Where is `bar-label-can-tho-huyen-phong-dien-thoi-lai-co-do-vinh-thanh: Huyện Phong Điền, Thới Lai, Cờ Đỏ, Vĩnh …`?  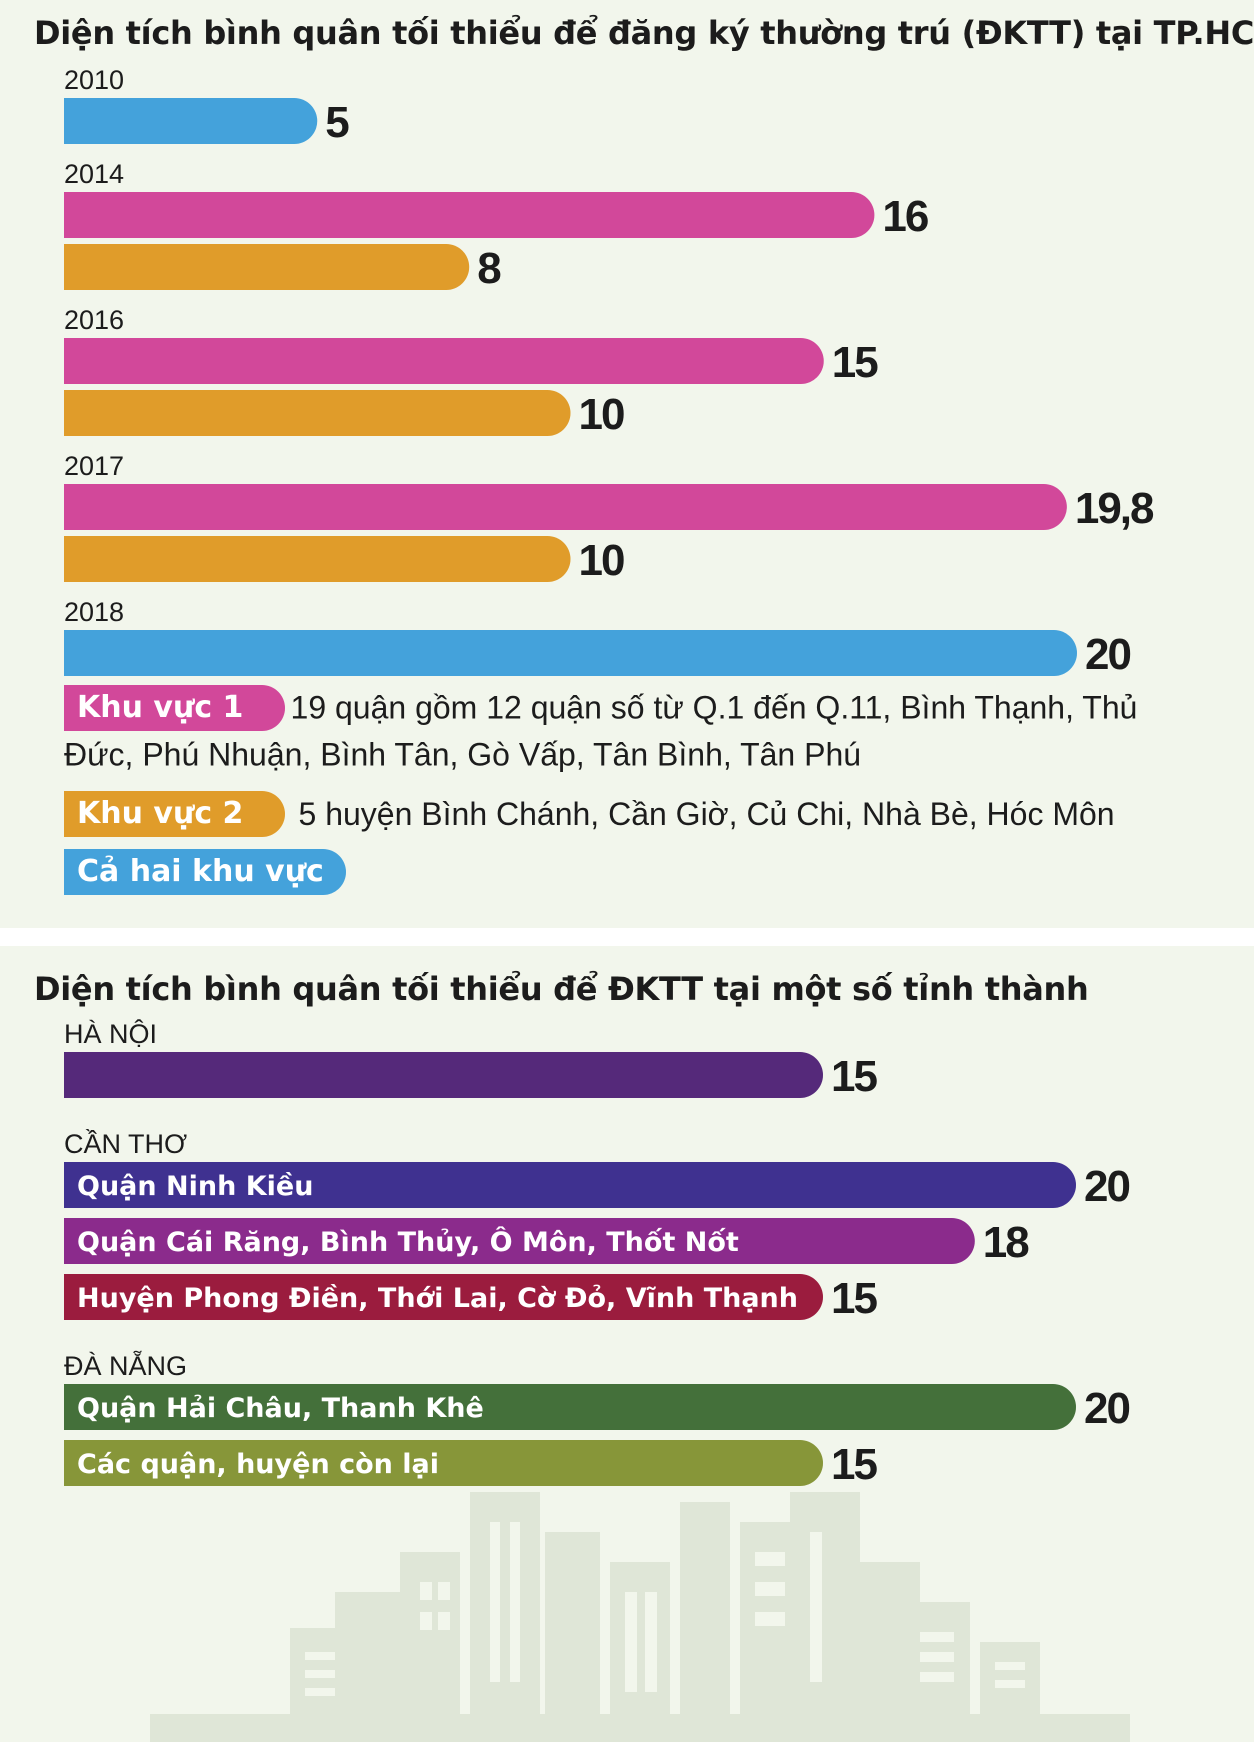
bar-label-can-tho-huyen-phong-dien-thoi-lai-co-do-vinh-thanh: Huyện Phong Điền, Thới Lai, Cờ Đỏ, Vĩnh … is located at coordinates (437, 1298).